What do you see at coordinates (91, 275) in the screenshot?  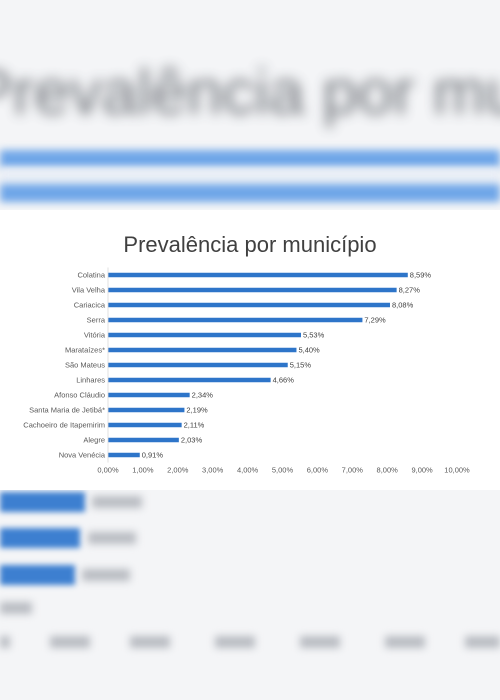 I see `category-label: Colatina` at bounding box center [91, 275].